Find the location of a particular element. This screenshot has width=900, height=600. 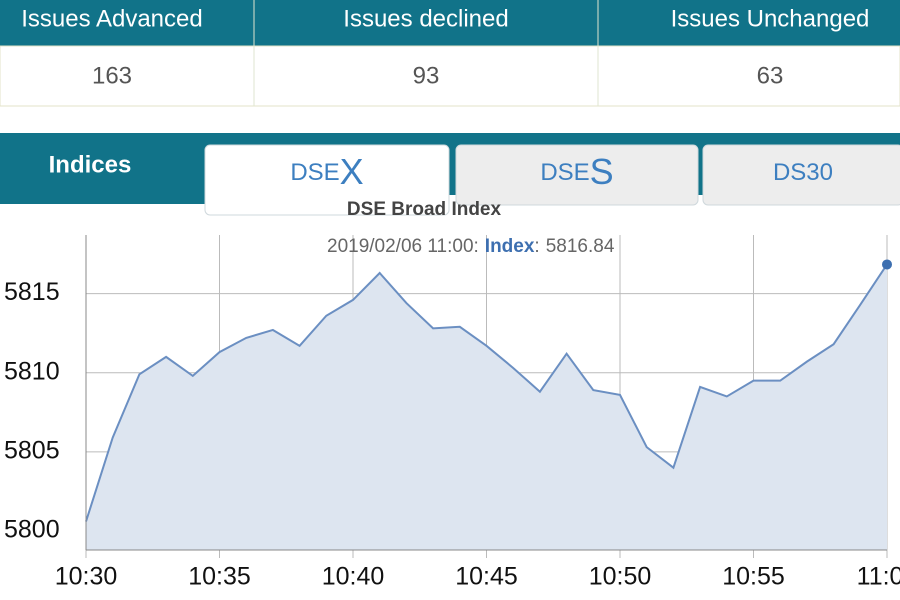

stats-values-row is located at coordinates (450, 76).